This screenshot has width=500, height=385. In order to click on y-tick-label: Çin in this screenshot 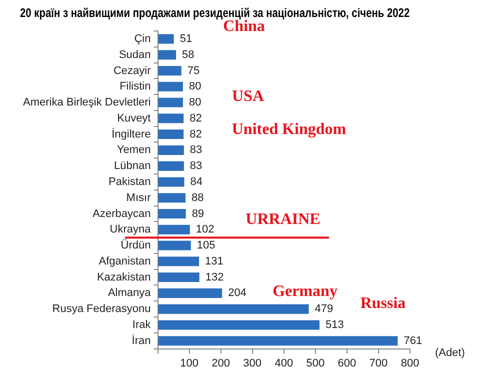, I will do `click(142, 38)`.